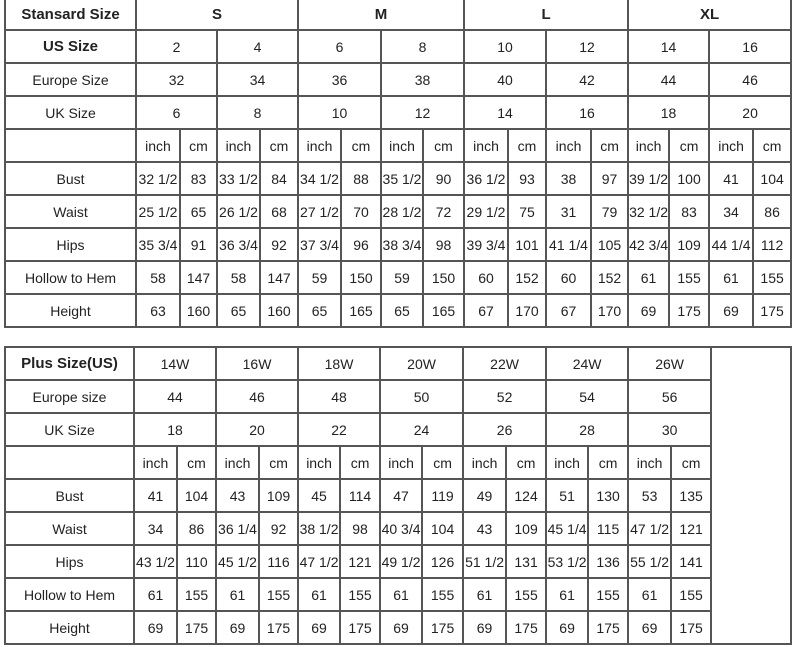  Describe the element at coordinates (527, 211) in the screenshot. I see `measurement-value: 75` at that location.